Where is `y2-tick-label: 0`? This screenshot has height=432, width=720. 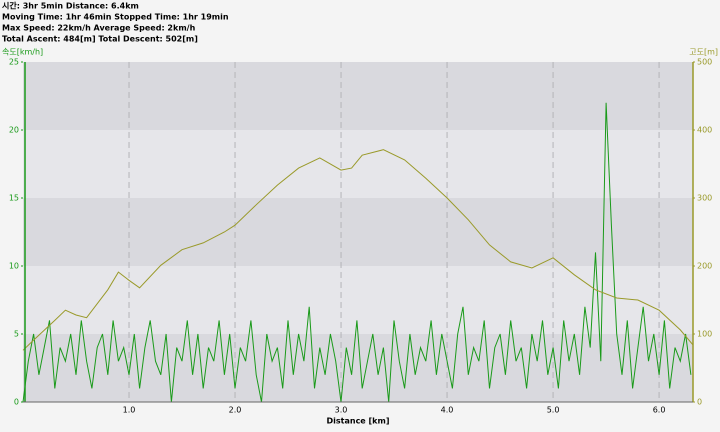
y2-tick-label: 0 is located at coordinates (699, 402).